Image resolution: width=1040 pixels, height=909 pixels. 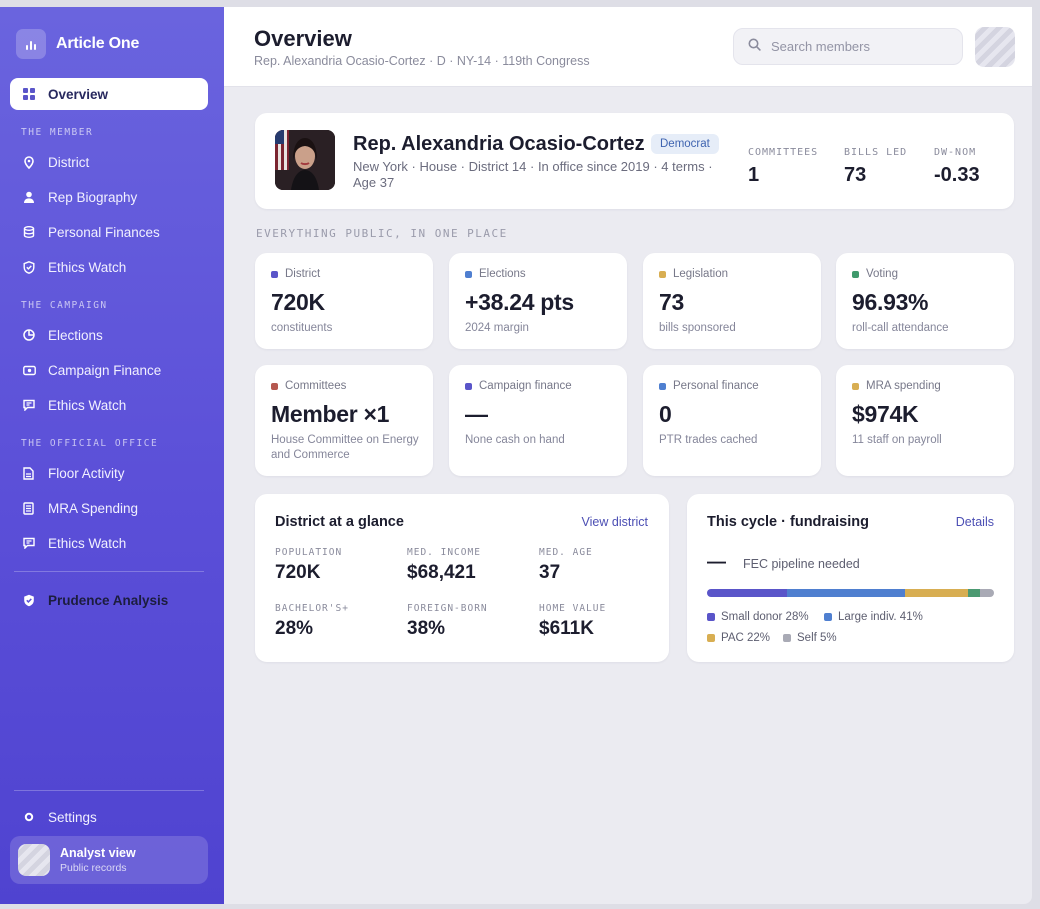 What do you see at coordinates (441, 572) in the screenshot?
I see `kv-value: $68,421` at bounding box center [441, 572].